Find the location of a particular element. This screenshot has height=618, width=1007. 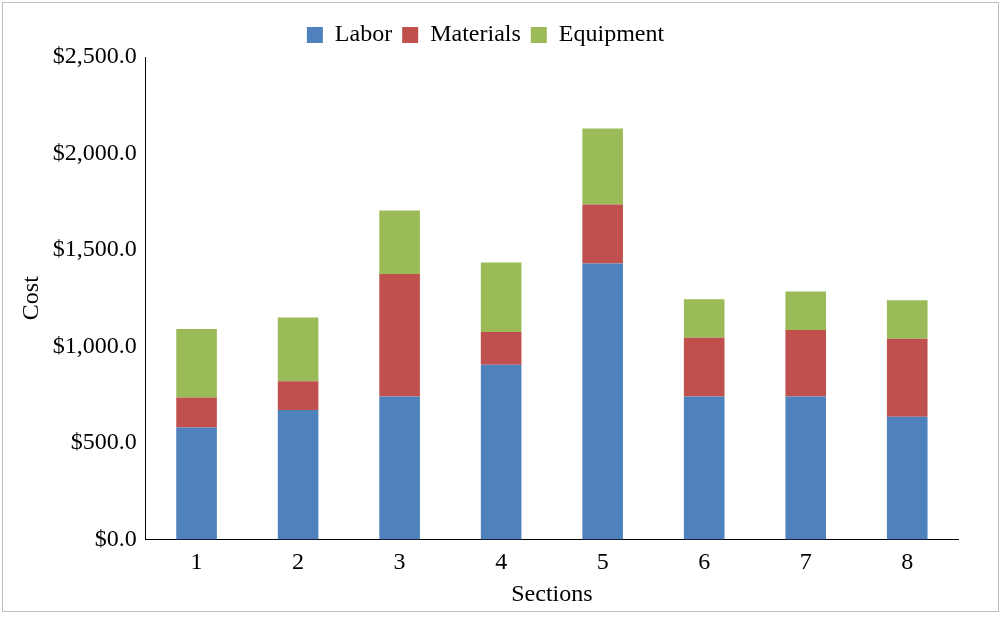

x-tick-label: 6 is located at coordinates (704, 561).